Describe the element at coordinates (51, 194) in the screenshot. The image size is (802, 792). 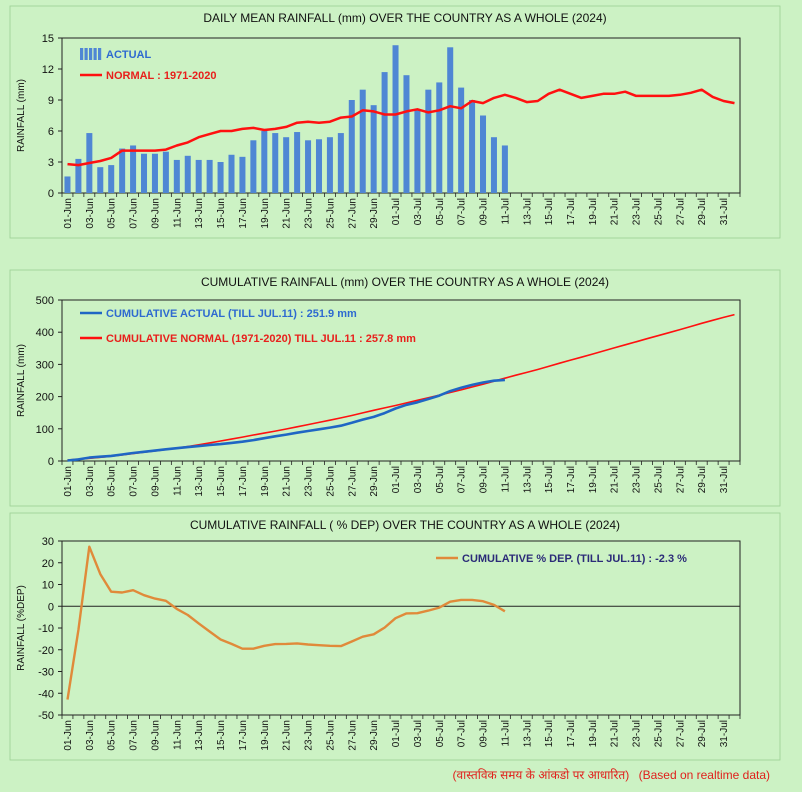
I see `y-tick-label: 0` at that location.